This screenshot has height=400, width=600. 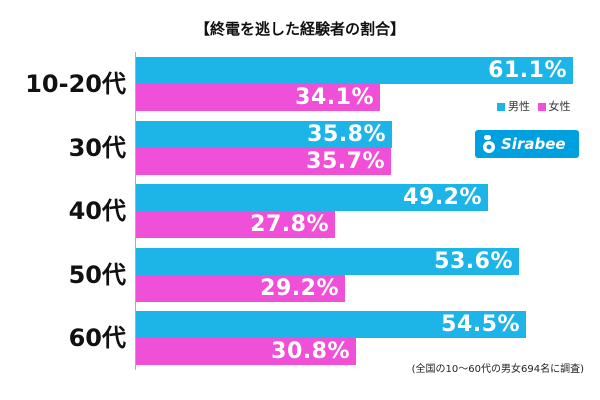 What do you see at coordinates (97, 338) in the screenshot?
I see `category-label: 60代` at bounding box center [97, 338].